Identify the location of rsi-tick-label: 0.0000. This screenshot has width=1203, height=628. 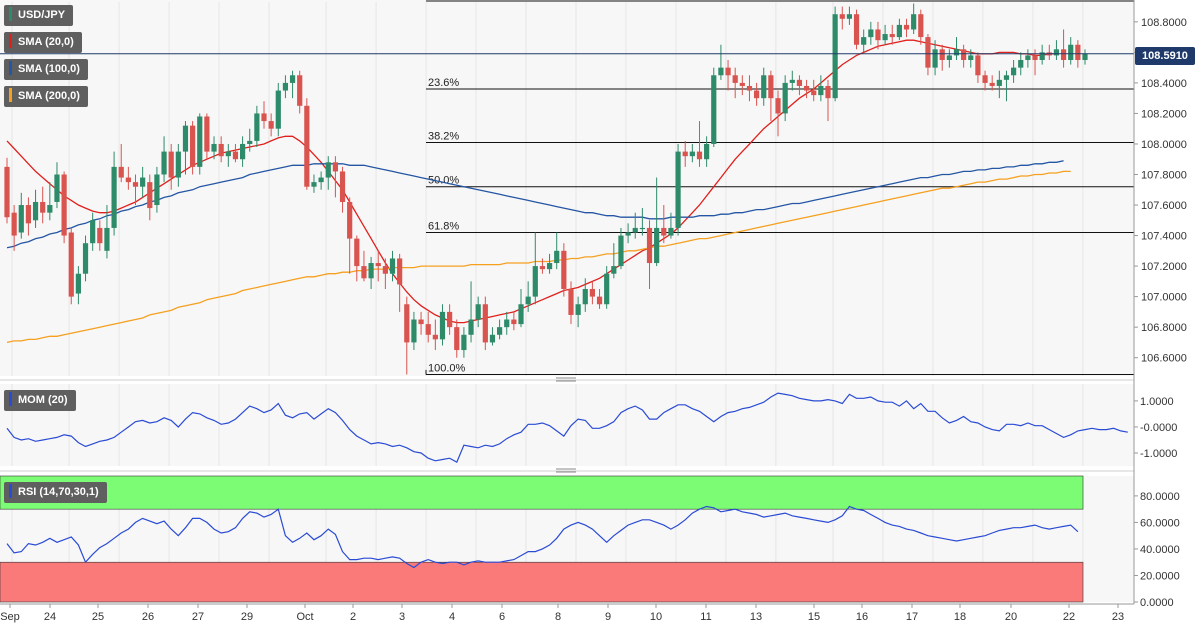
(1157, 603).